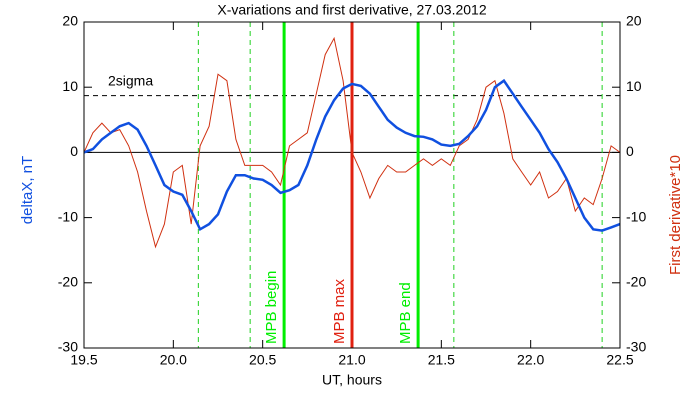  What do you see at coordinates (173, 360) in the screenshot?
I see `x-tick-label: 20.0` at bounding box center [173, 360].